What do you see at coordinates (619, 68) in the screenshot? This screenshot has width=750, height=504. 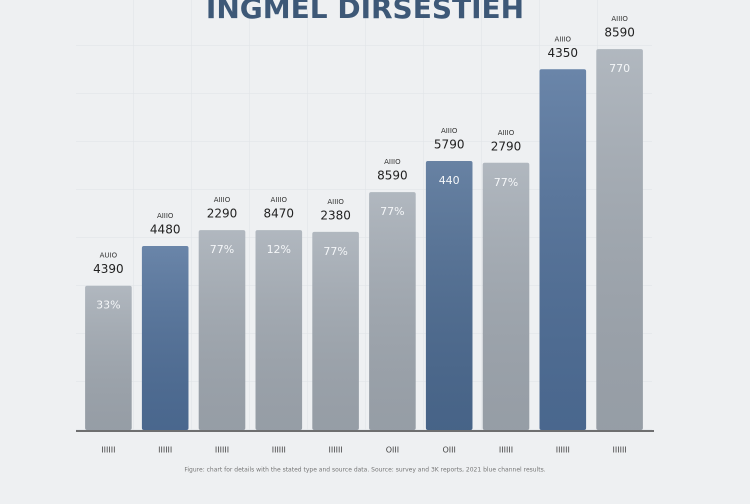 I see `bar-inner-label: 770` at bounding box center [619, 68].